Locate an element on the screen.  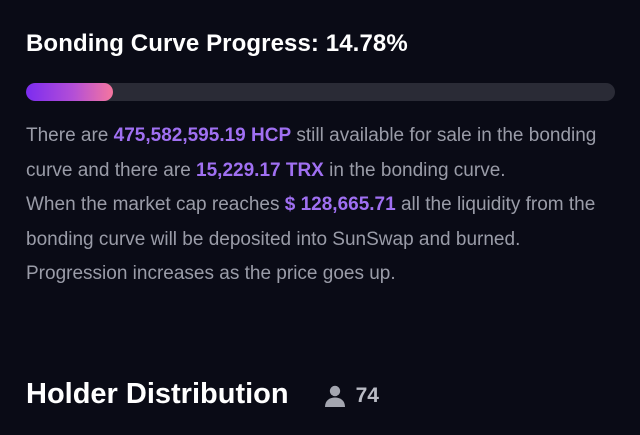
availability-text-start: There are is located at coordinates (70, 135).